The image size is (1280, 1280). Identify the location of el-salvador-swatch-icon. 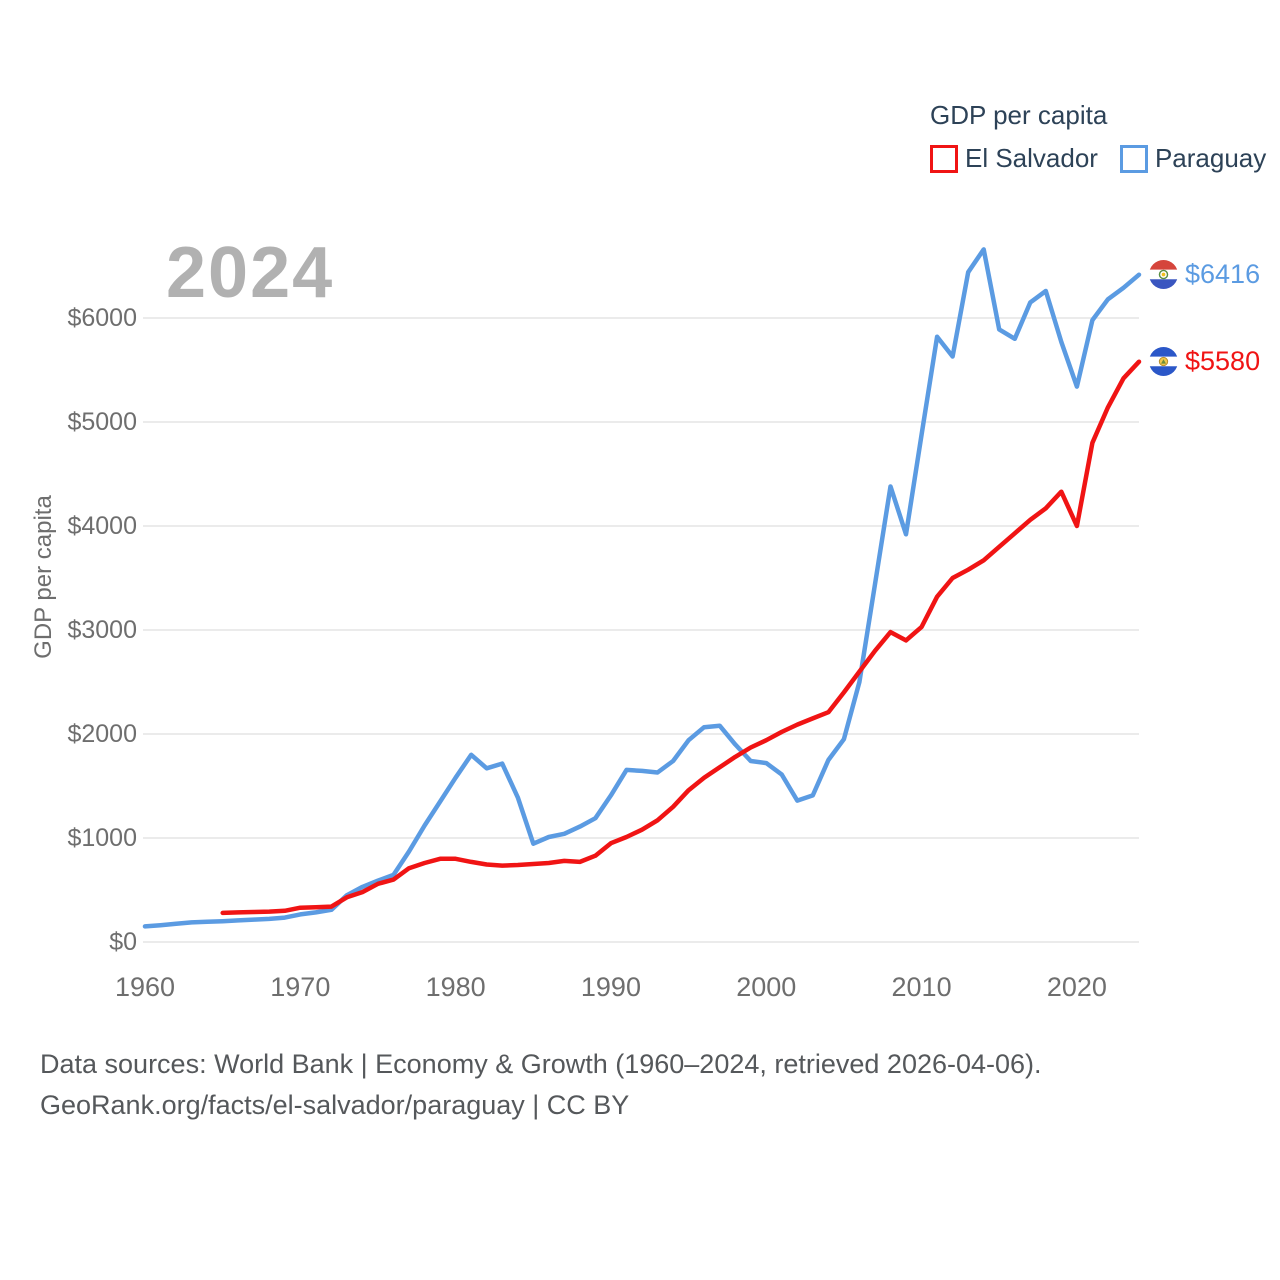
(944, 158).